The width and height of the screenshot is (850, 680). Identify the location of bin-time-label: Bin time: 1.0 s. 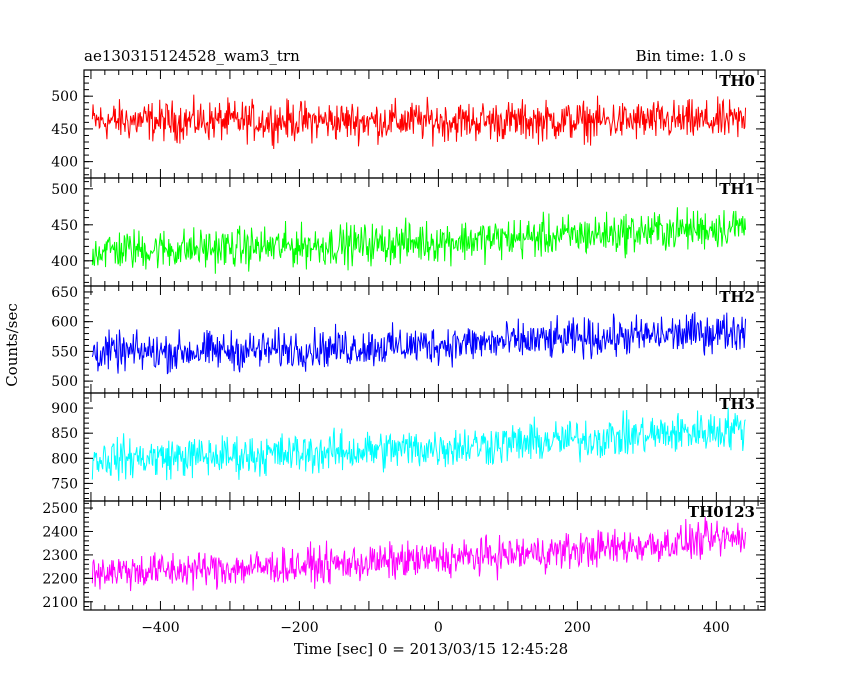
(691, 56).